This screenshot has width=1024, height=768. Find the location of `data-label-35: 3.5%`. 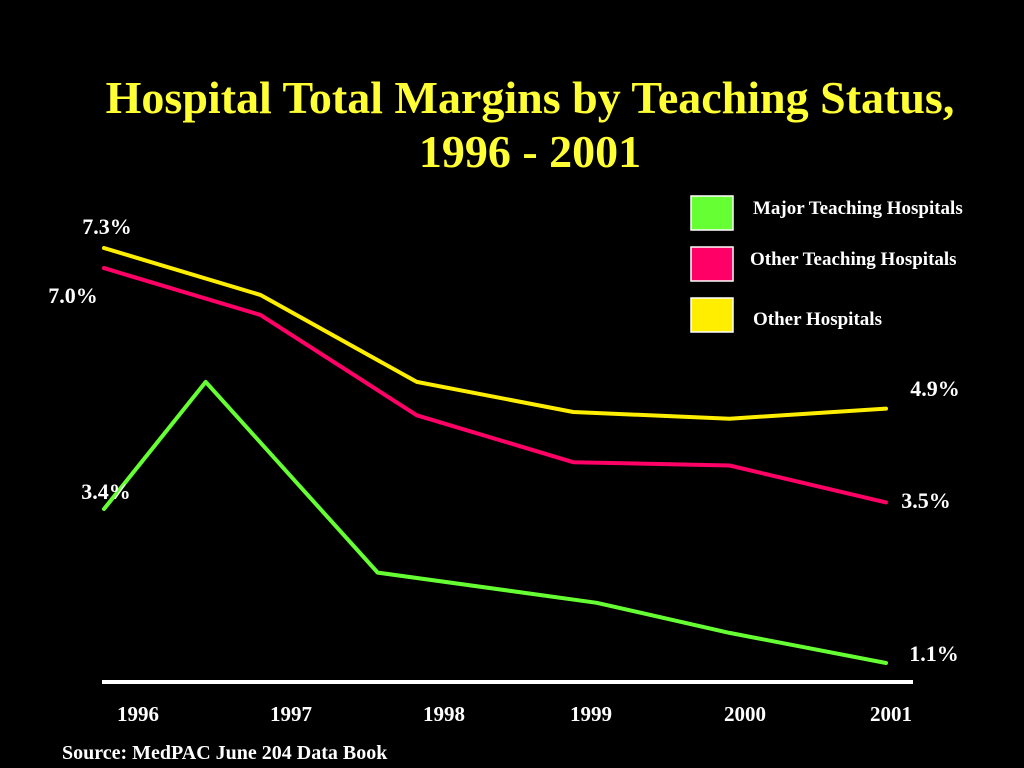

data-label-35: 3.5% is located at coordinates (926, 500).